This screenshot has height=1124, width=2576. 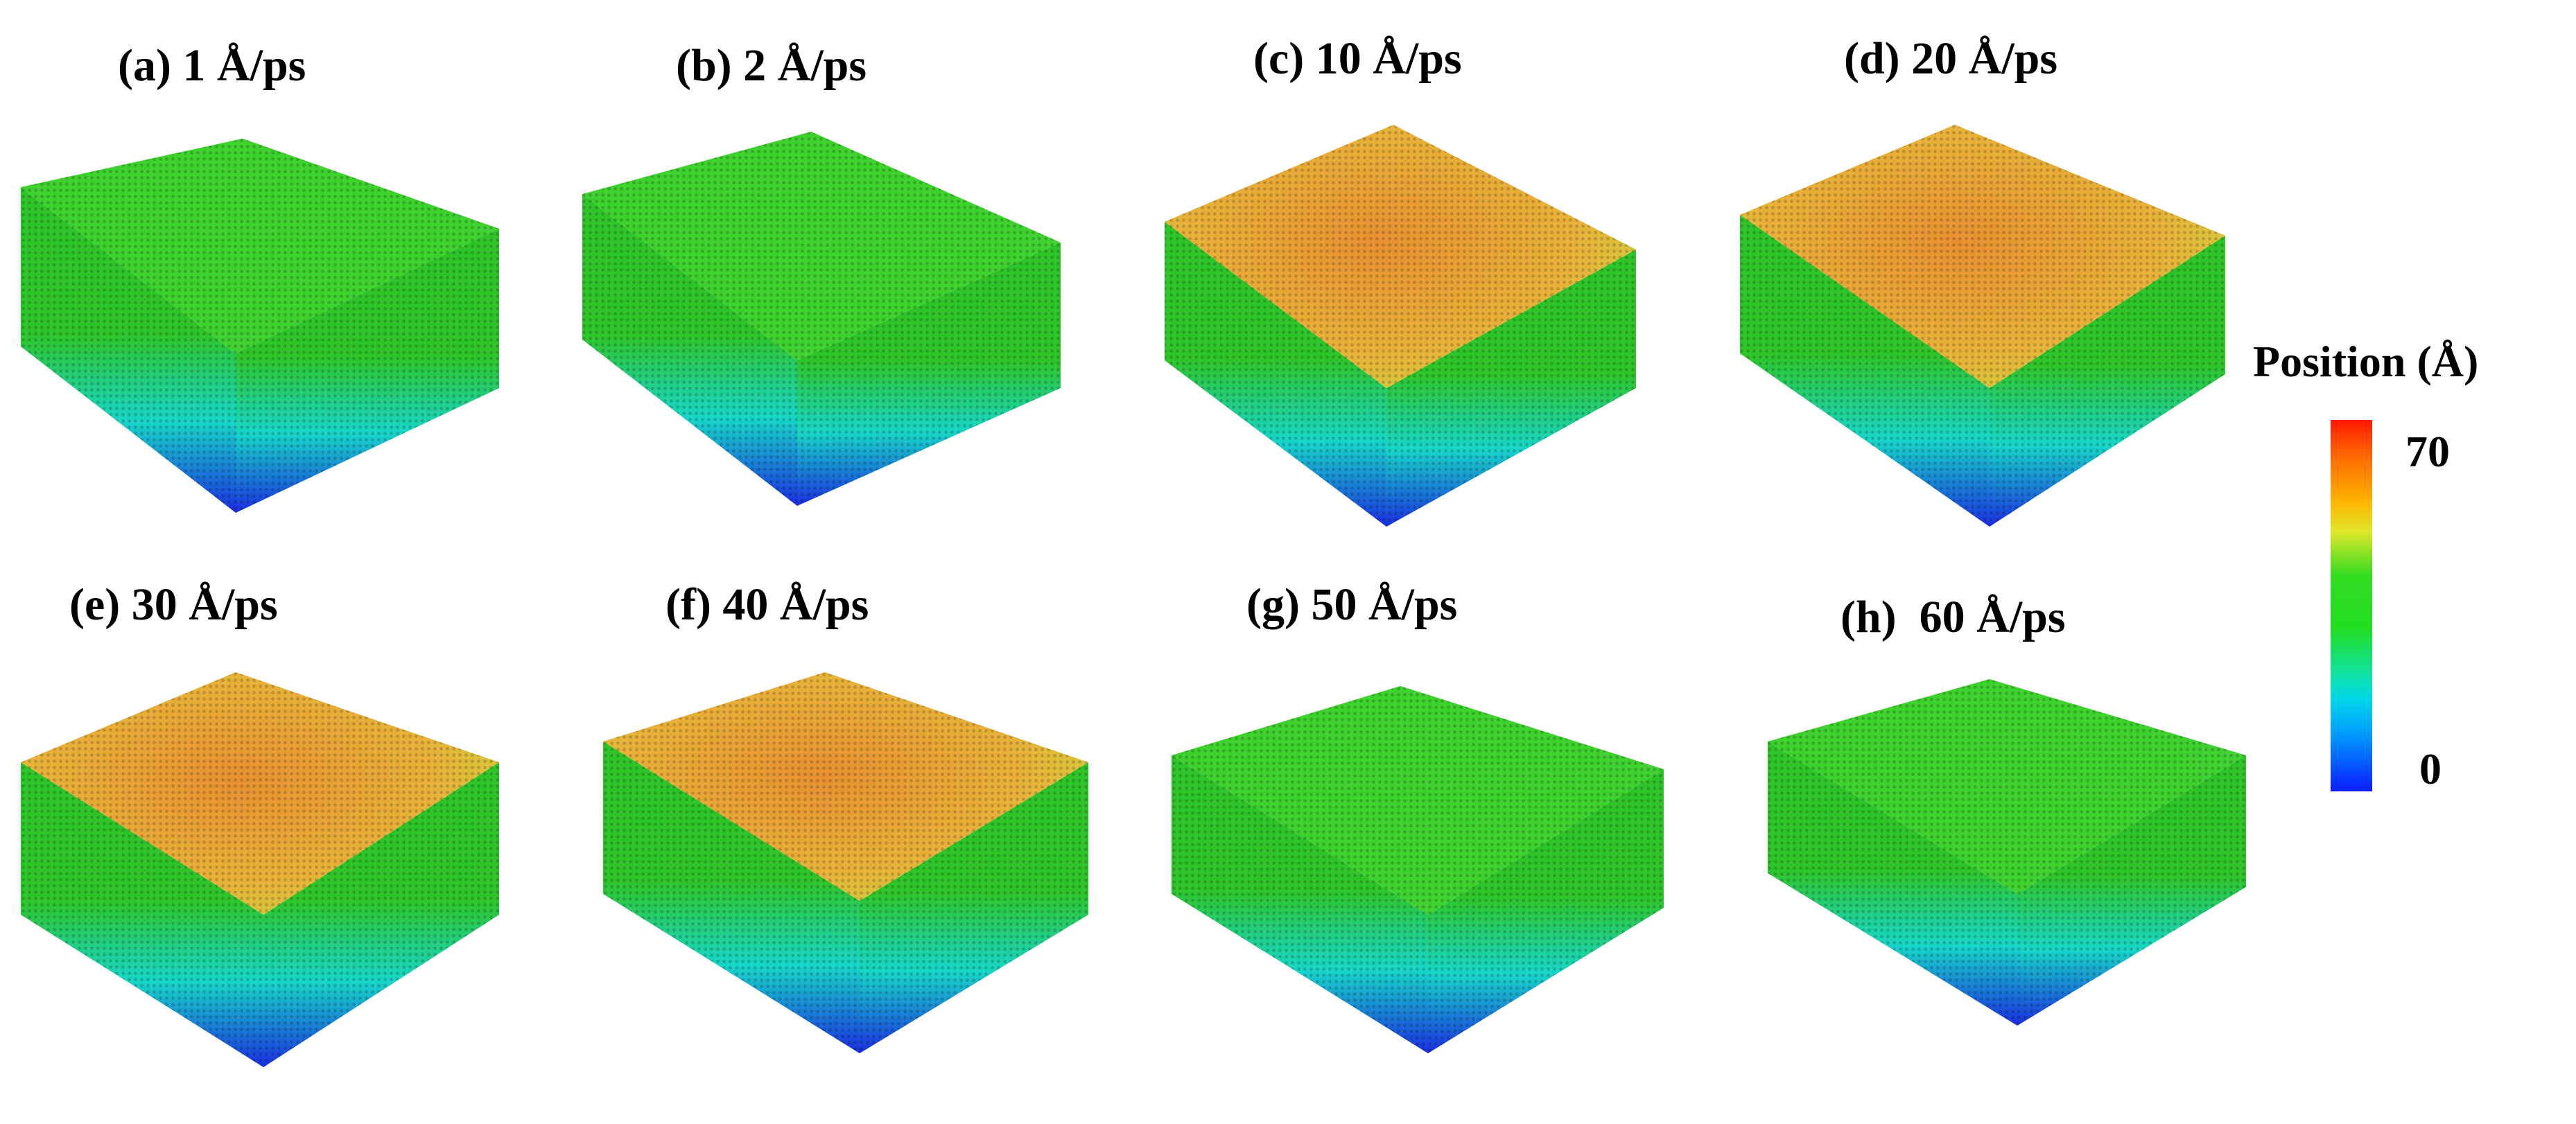 What do you see at coordinates (2366, 361) in the screenshot?
I see `colorbar-title: Position (Å)` at bounding box center [2366, 361].